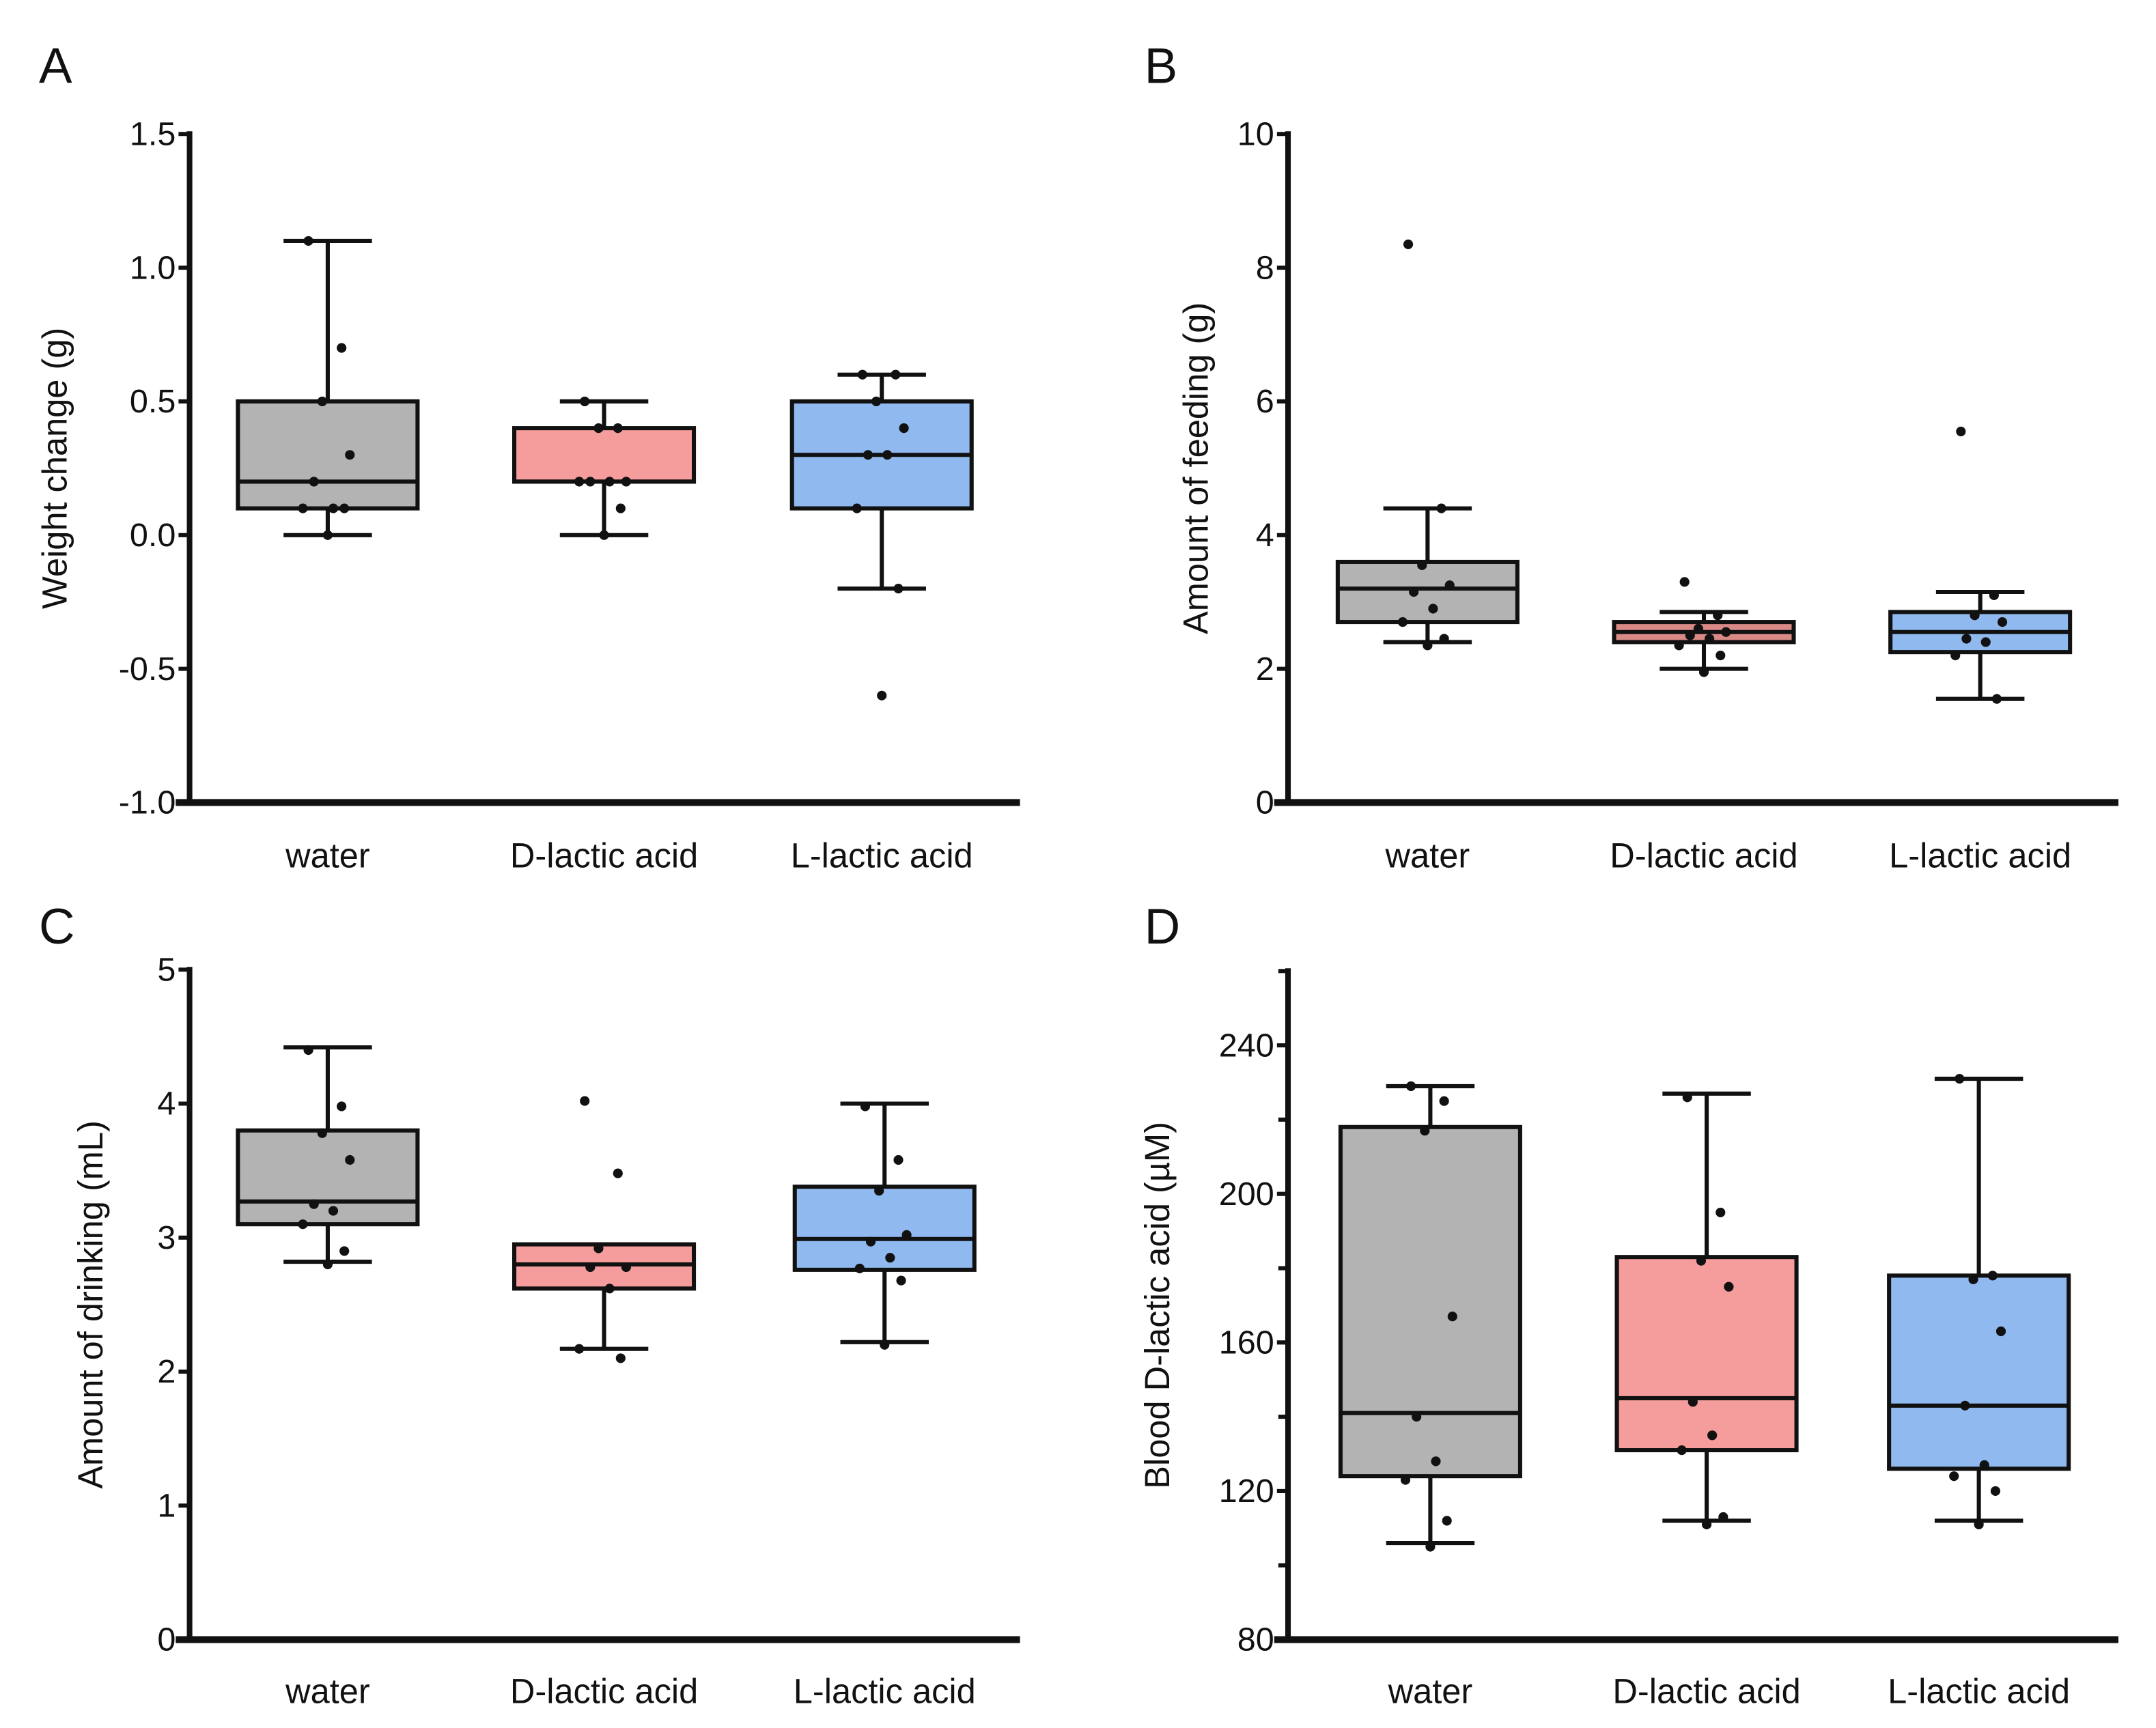 The image size is (2156, 1728). I want to click on y-tick-label: 1.0, so click(153, 267).